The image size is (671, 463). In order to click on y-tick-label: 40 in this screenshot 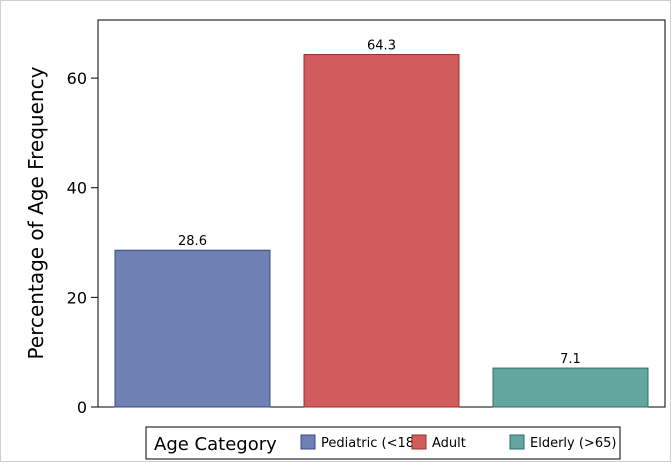, I will do `click(77, 188)`.